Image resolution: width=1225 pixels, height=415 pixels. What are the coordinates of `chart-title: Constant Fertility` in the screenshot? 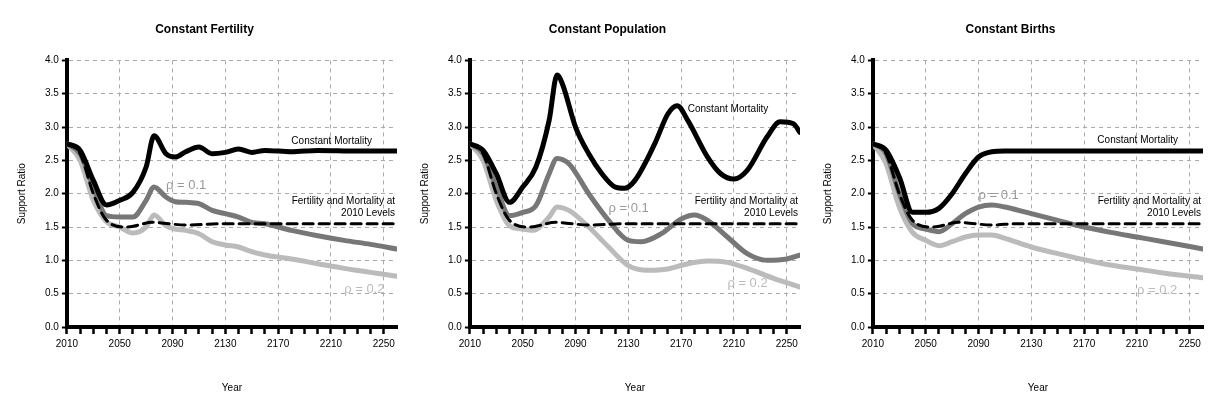 It's located at (205, 28).